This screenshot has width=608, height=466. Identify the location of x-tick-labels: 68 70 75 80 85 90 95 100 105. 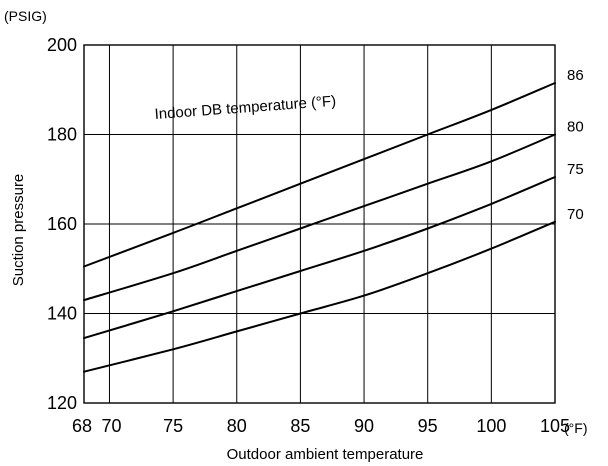
(321, 426).